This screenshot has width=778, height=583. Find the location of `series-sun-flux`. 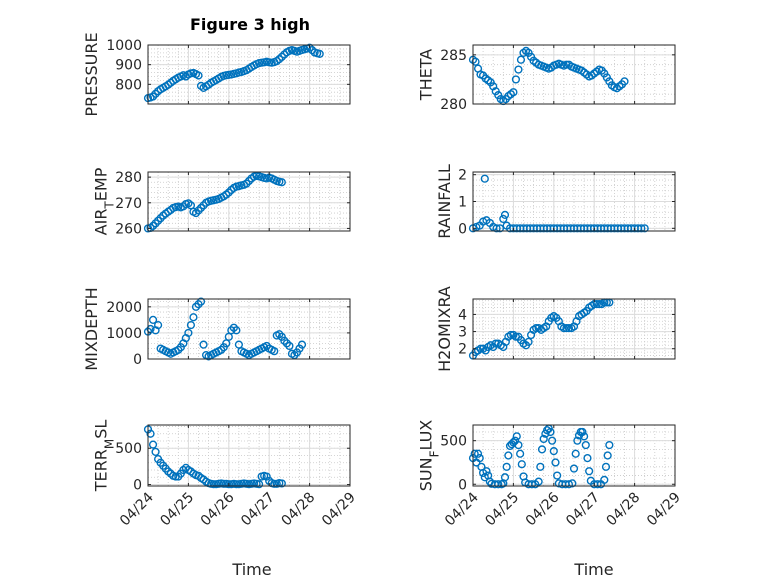

series-sun-flux is located at coordinates (541, 456).